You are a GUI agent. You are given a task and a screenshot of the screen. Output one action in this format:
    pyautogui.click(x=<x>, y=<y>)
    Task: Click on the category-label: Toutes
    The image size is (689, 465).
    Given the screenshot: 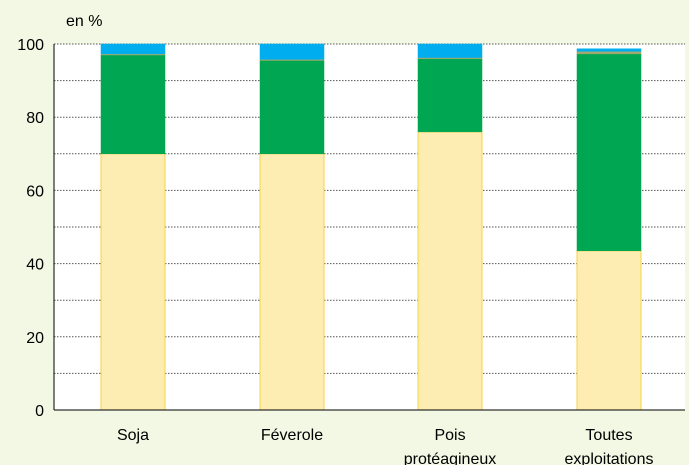 What is the action you would take?
    pyautogui.click(x=608, y=435)
    